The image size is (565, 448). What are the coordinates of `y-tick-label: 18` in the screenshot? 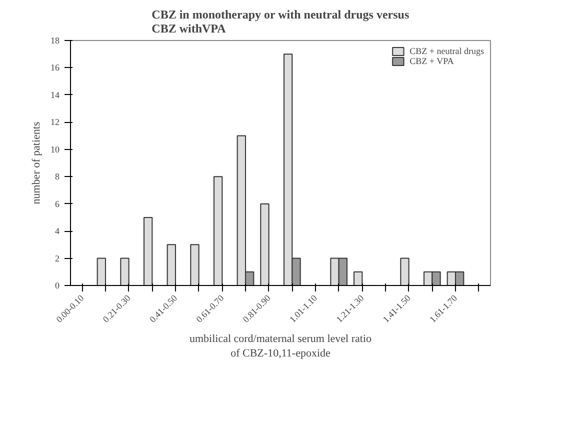 It's located at (55, 41).